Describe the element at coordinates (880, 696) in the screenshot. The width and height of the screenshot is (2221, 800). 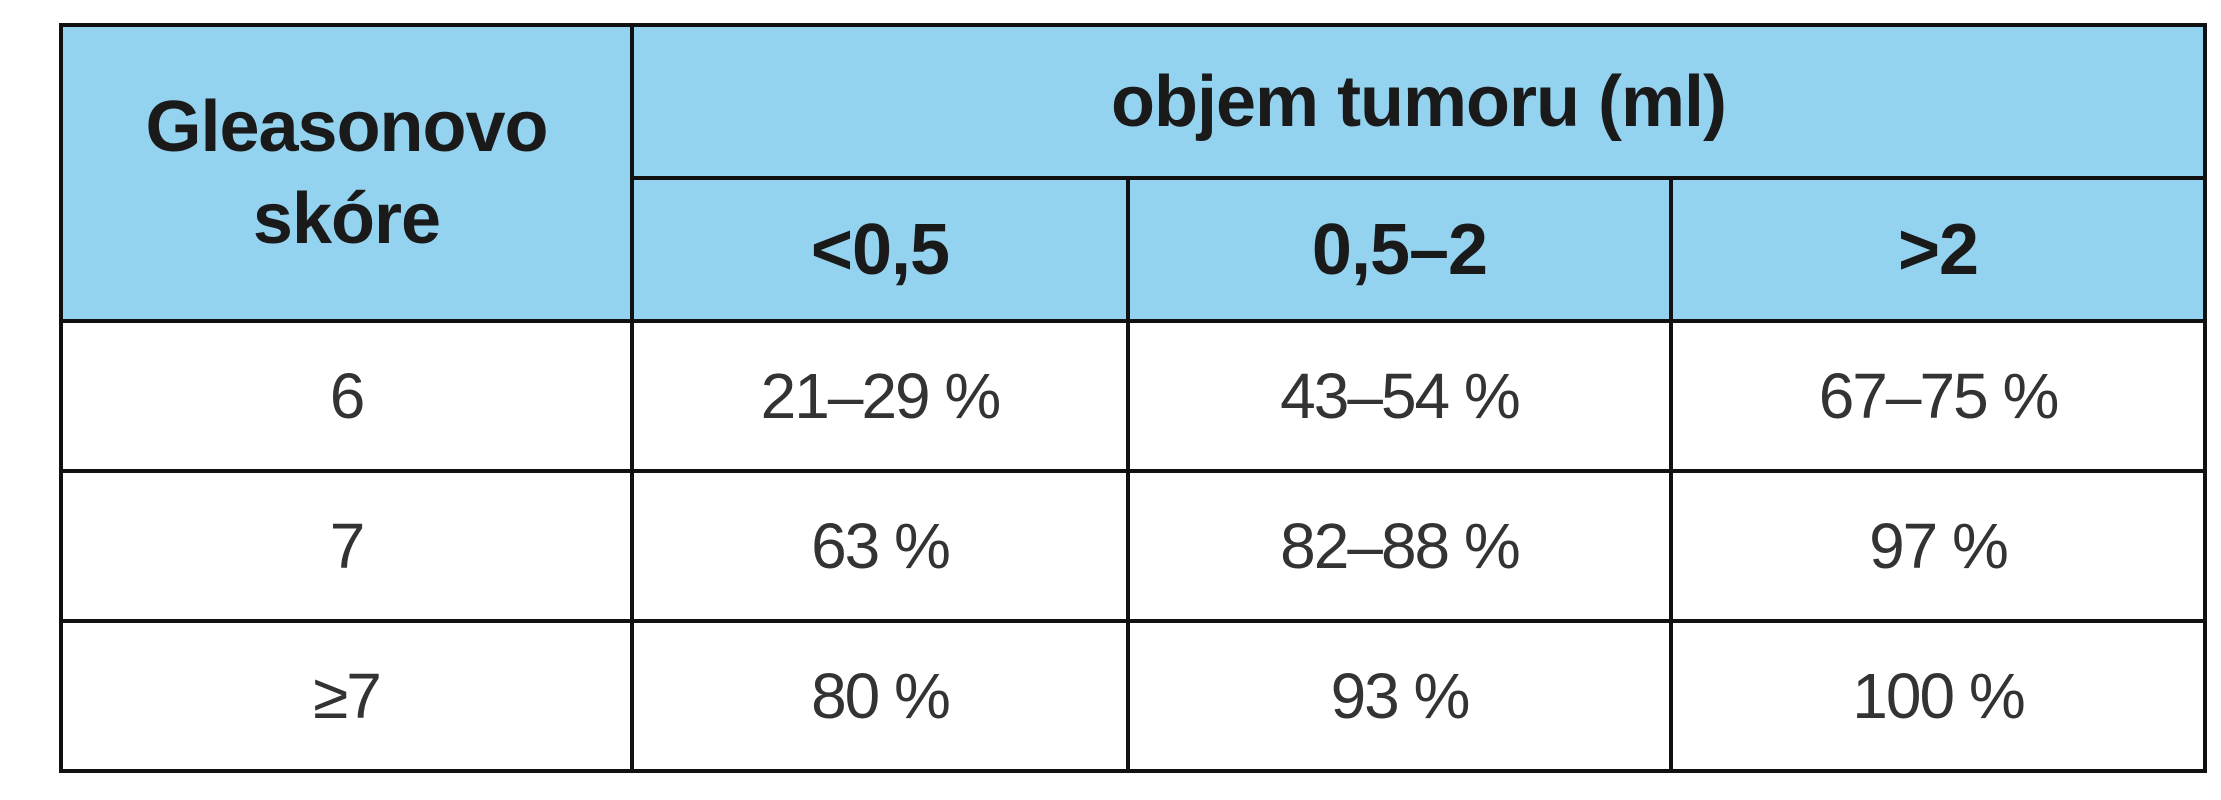
I see `table-cell: 80 %` at that location.